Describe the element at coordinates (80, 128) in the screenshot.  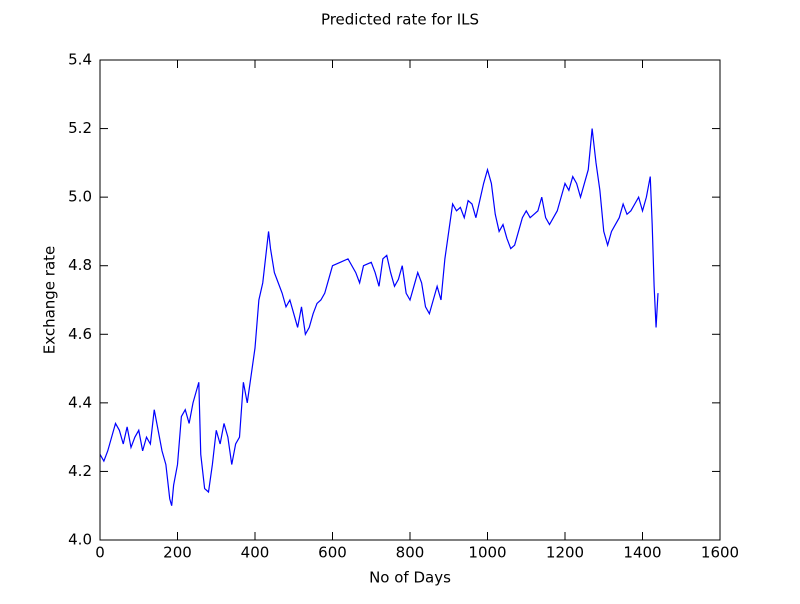
I see `y-tick-label: 5.2` at that location.